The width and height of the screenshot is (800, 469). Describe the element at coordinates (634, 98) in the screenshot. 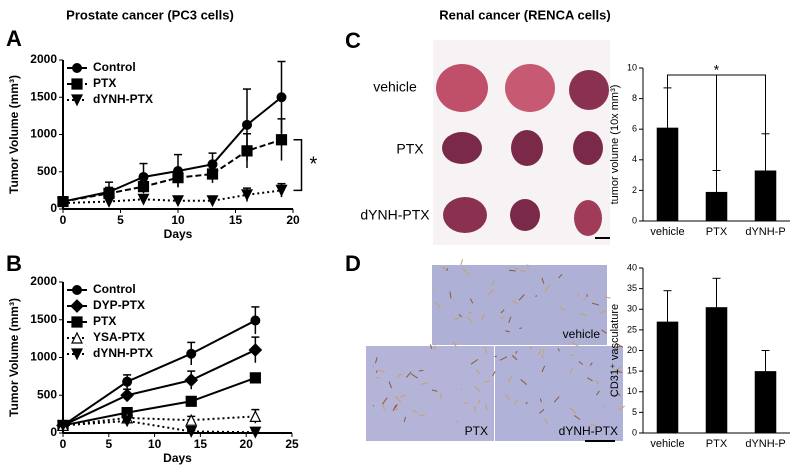

I see `y-tick-label: 8` at that location.